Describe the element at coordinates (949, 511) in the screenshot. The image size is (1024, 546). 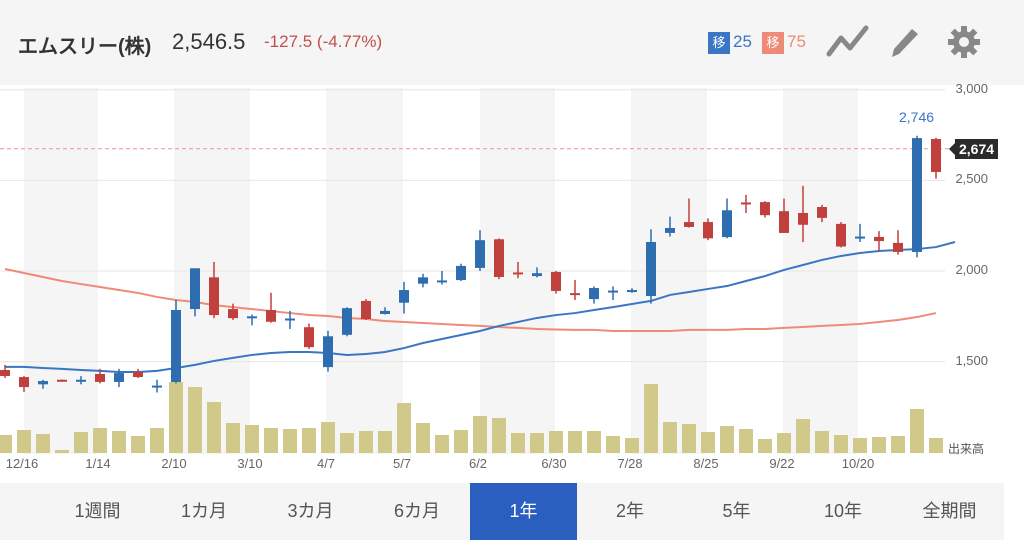
I see `tab-period: 全期間` at that location.